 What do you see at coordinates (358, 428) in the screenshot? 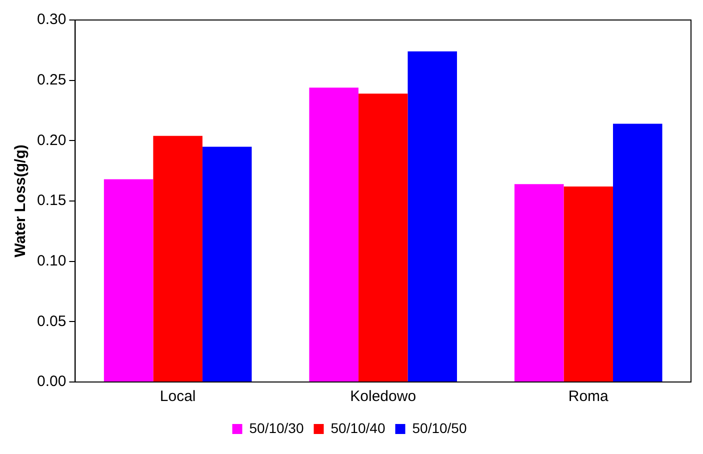
I see `legend-label: 50/10/40` at bounding box center [358, 428].